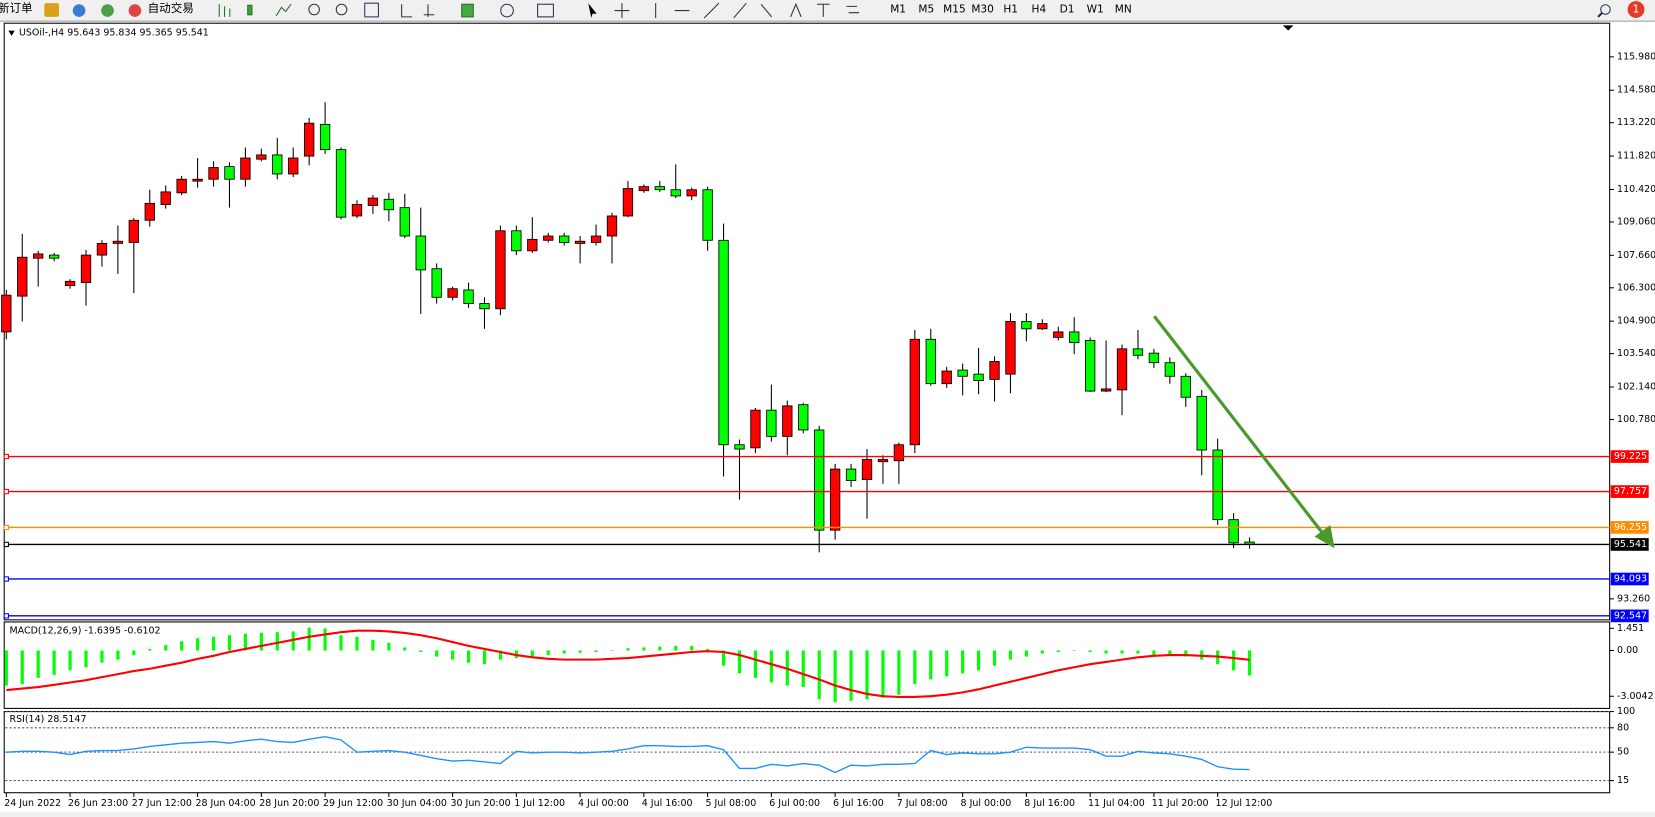 This screenshot has width=1655, height=817. What do you see at coordinates (1636, 387) in the screenshot?
I see `y-tick-label: 102.140` at bounding box center [1636, 387].